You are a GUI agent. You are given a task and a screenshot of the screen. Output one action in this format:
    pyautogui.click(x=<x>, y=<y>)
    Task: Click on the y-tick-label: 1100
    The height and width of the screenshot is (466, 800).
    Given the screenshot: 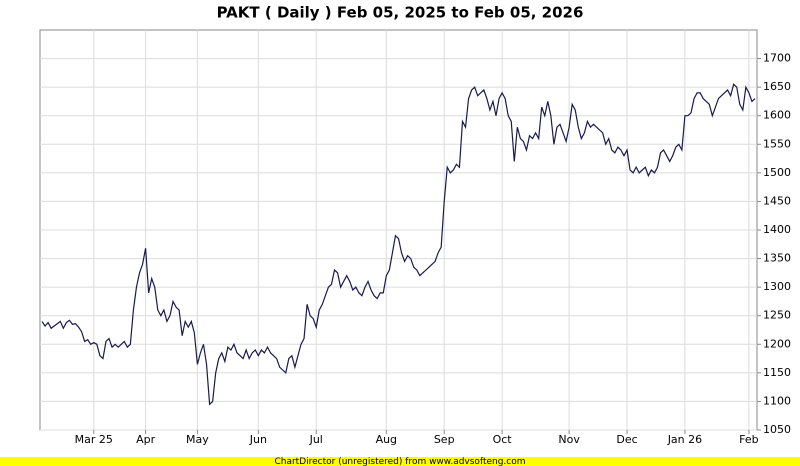 What is the action you would take?
    pyautogui.click(x=777, y=400)
    